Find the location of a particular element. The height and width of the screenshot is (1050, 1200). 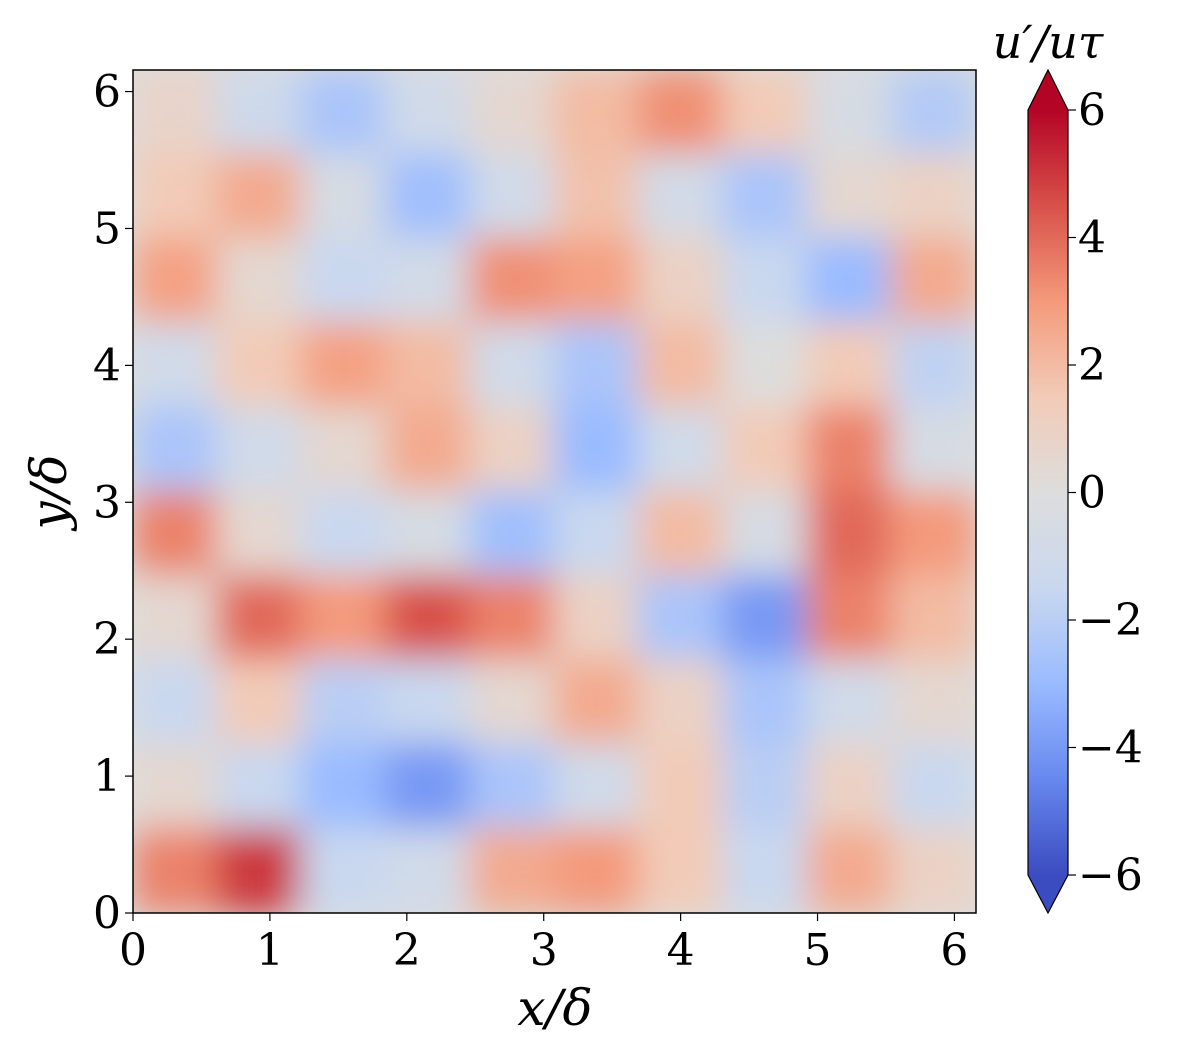

x-tick-label: 3 is located at coordinates (544, 950).